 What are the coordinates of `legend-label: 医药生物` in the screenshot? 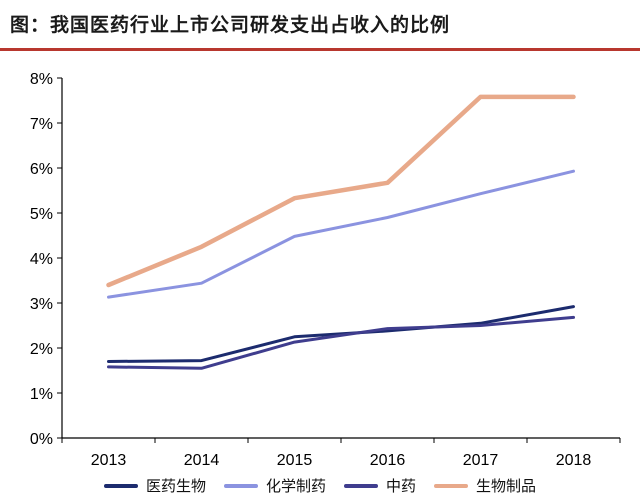 It's located at (175, 486).